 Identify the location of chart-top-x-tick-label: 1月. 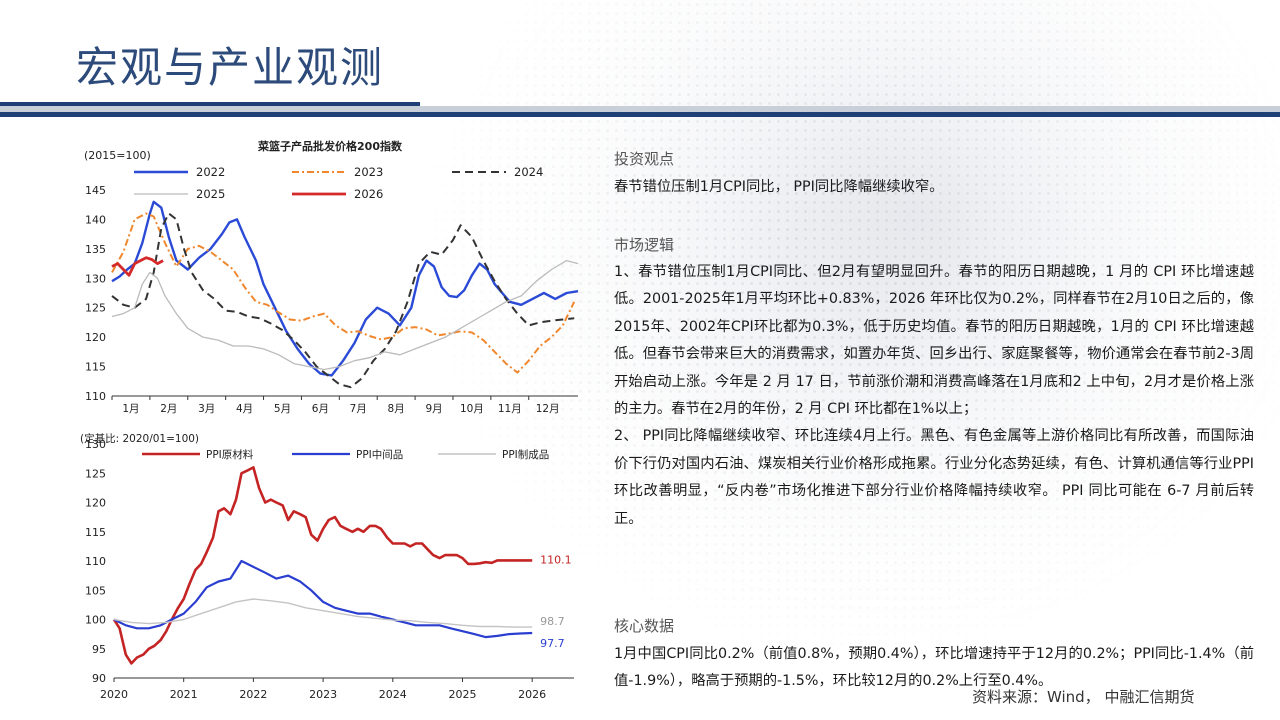
(130, 409).